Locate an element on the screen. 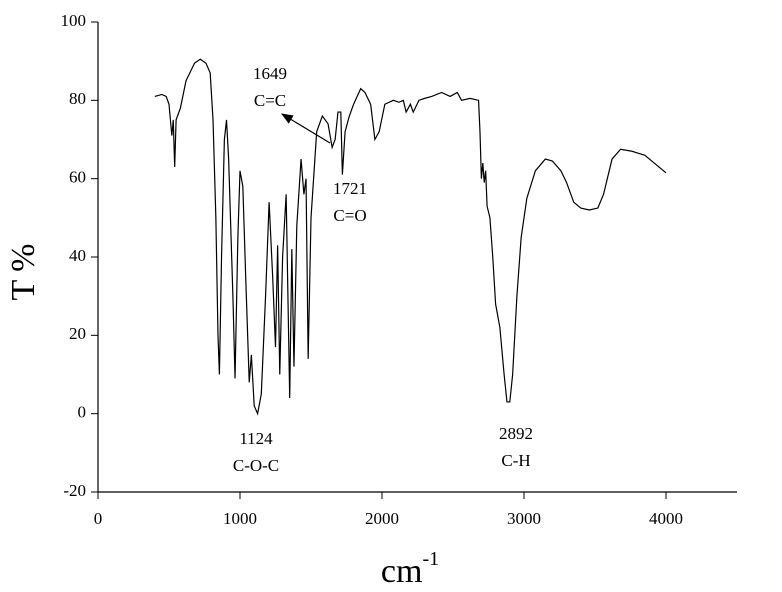 The width and height of the screenshot is (782, 592). x-axis-label-sup: -1 is located at coordinates (430, 559).